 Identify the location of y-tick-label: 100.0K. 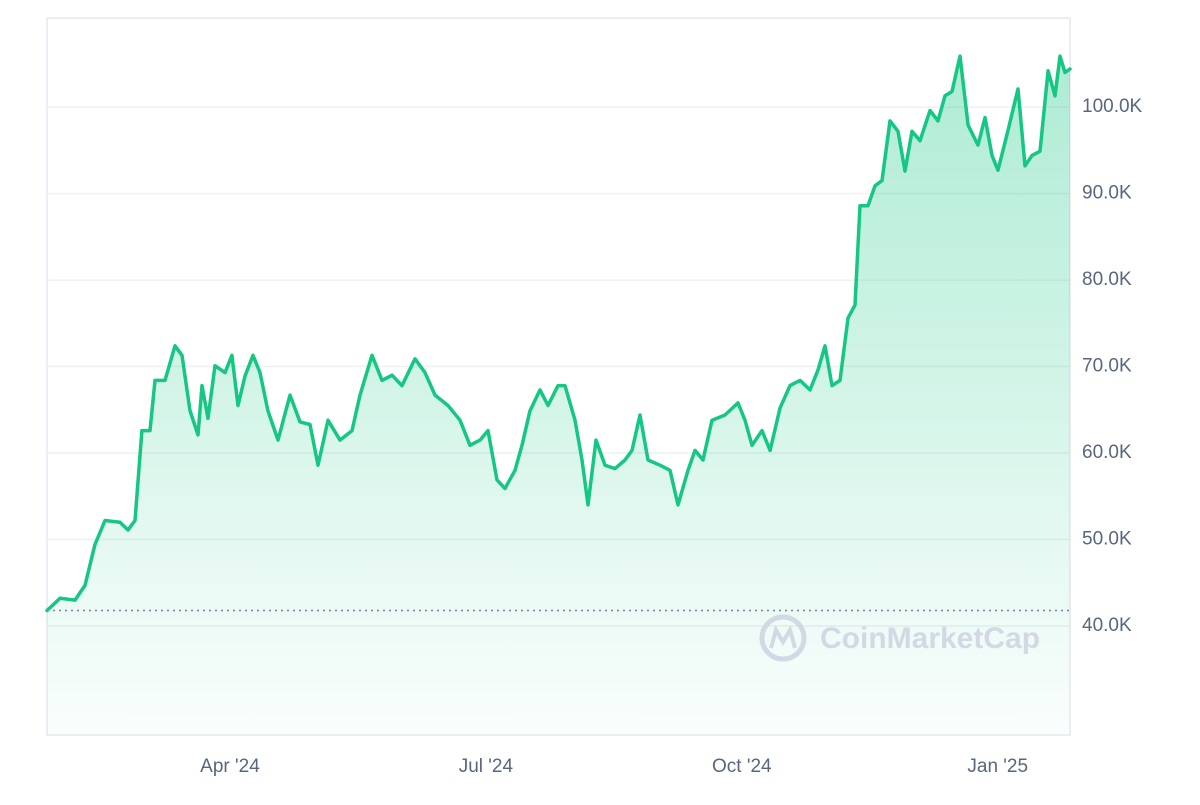
(1112, 106).